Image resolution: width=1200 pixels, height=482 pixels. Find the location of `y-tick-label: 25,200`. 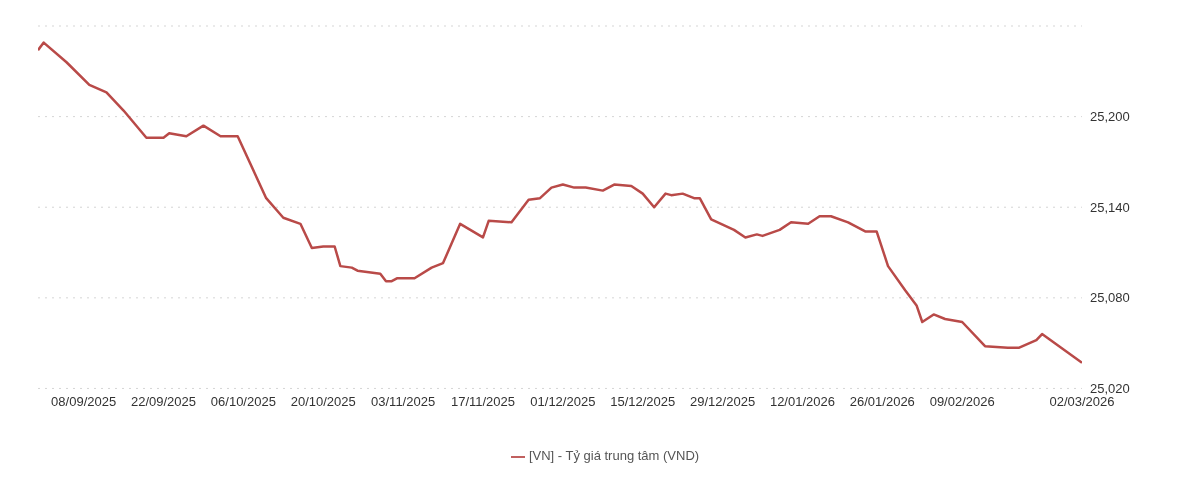

y-tick-label: 25,200 is located at coordinates (1110, 117).